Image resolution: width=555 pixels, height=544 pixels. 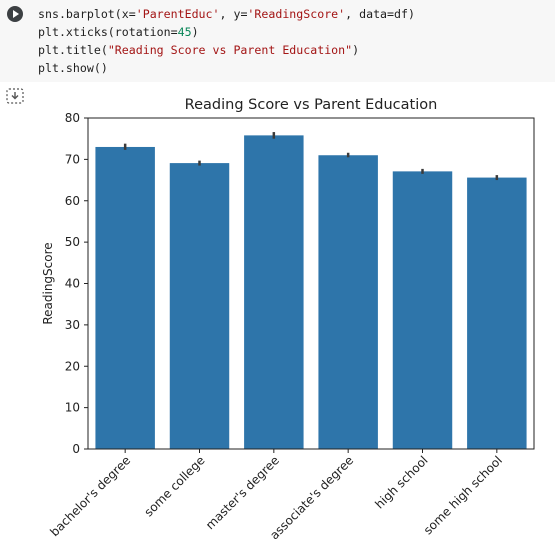 I want to click on code-line: plt.show(), so click(x=73, y=68).